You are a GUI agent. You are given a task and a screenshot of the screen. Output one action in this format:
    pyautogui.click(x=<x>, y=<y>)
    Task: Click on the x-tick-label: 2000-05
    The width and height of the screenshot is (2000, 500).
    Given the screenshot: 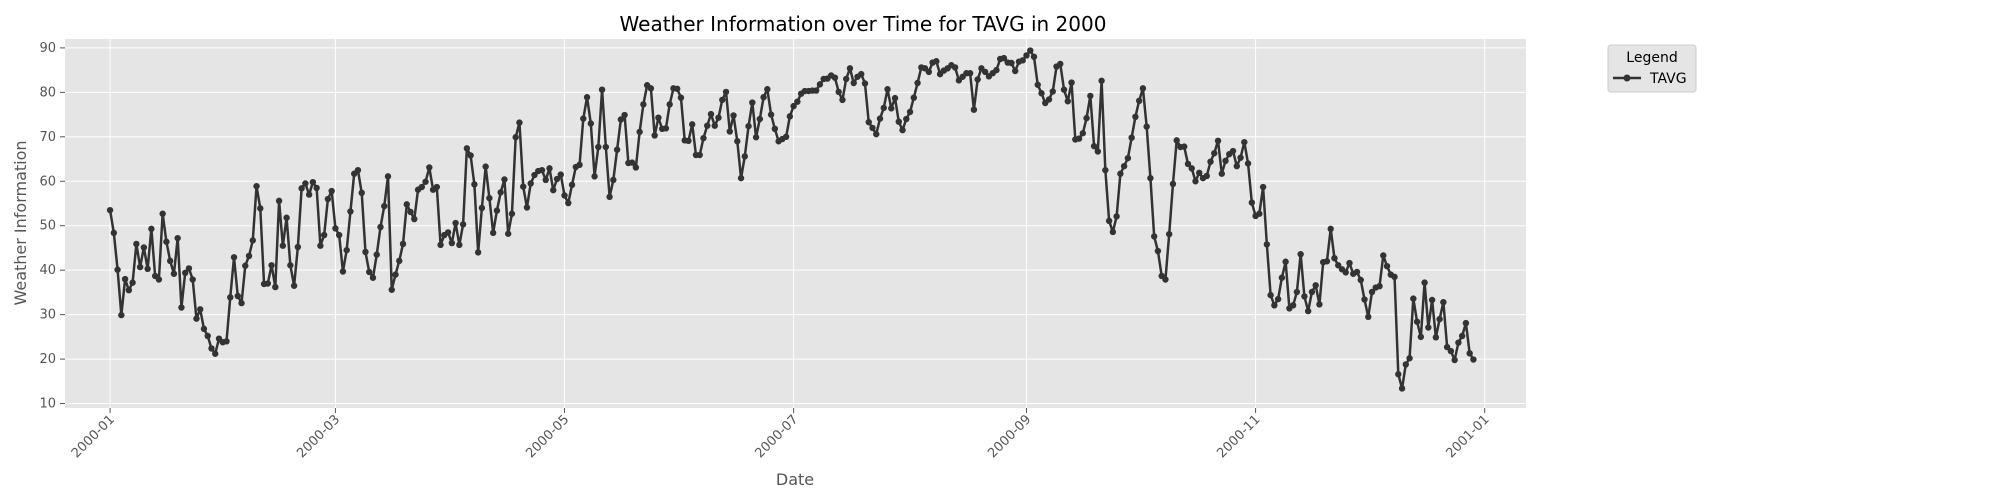 What is the action you would take?
    pyautogui.click(x=547, y=436)
    